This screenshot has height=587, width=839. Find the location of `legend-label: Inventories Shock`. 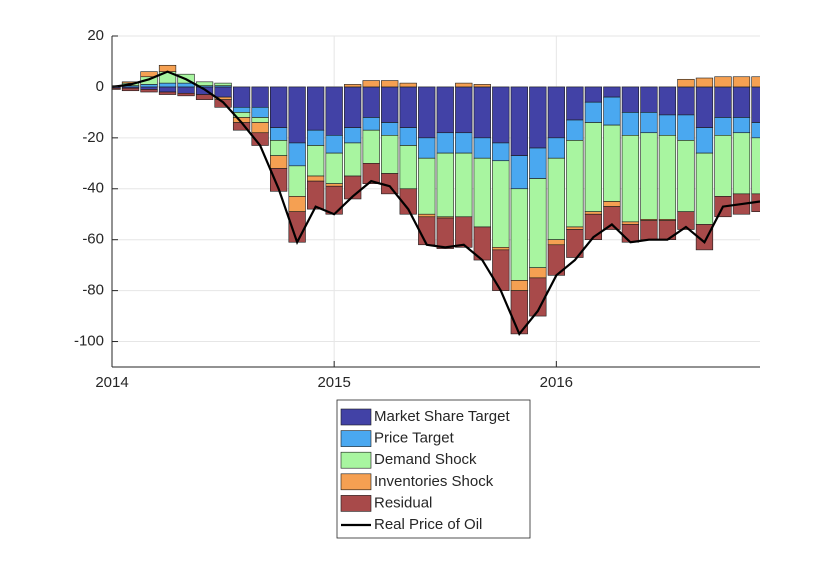

legend-label: Inventories Shock is located at coordinates (434, 481).